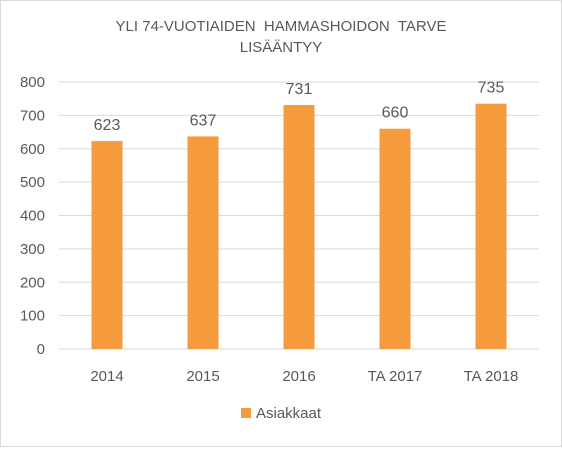 The width and height of the screenshot is (562, 451). I want to click on y-tick-label: 100, so click(32, 316).